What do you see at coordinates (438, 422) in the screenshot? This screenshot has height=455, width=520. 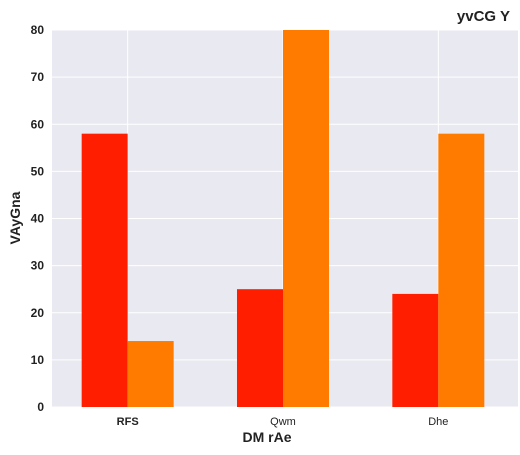 I see `x-tick-label: Dhe` at bounding box center [438, 422].